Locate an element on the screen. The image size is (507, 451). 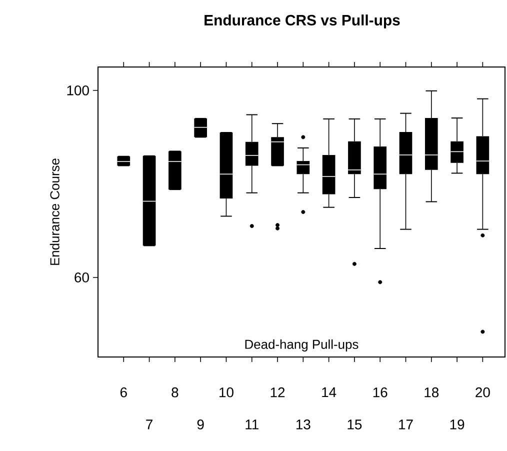
x-tick-label: 10 is located at coordinates (227, 392).